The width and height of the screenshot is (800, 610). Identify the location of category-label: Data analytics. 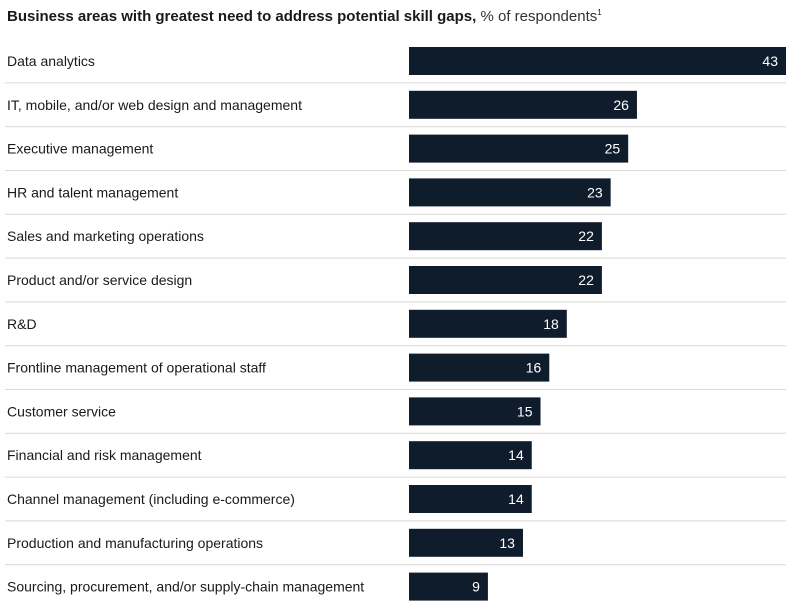
(51, 61).